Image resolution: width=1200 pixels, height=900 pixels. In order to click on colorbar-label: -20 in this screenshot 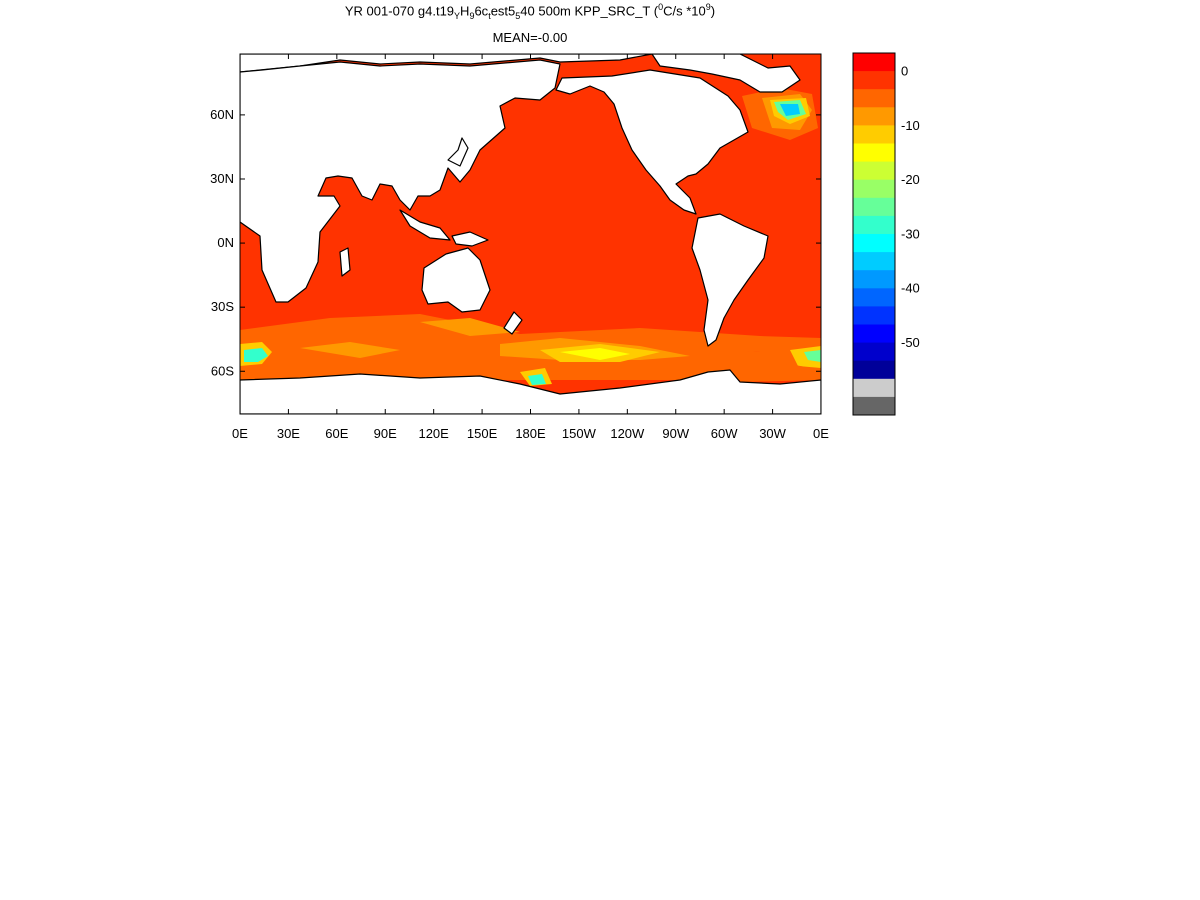, I will do `click(910, 179)`.